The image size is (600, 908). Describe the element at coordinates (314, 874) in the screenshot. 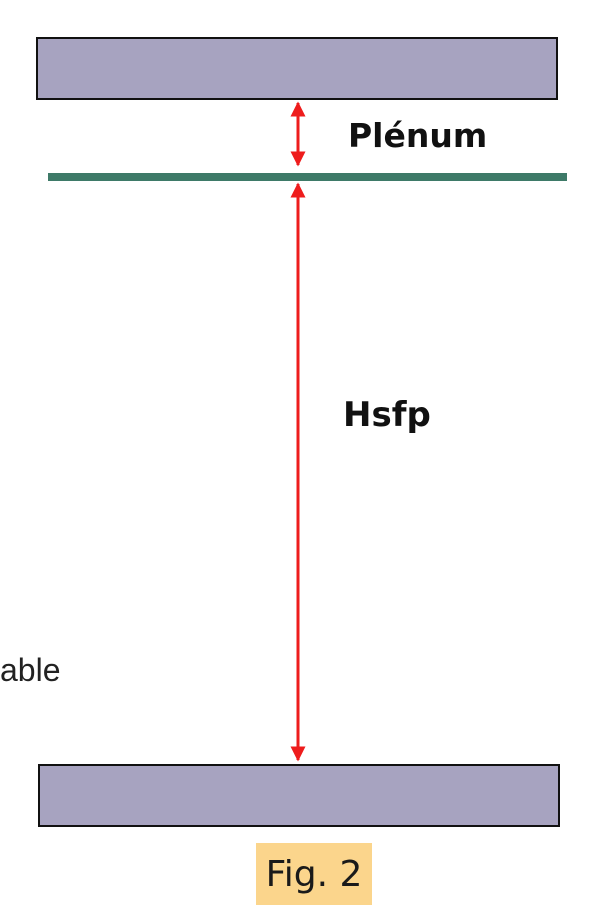

I see `figure-caption: Fig. 2` at that location.